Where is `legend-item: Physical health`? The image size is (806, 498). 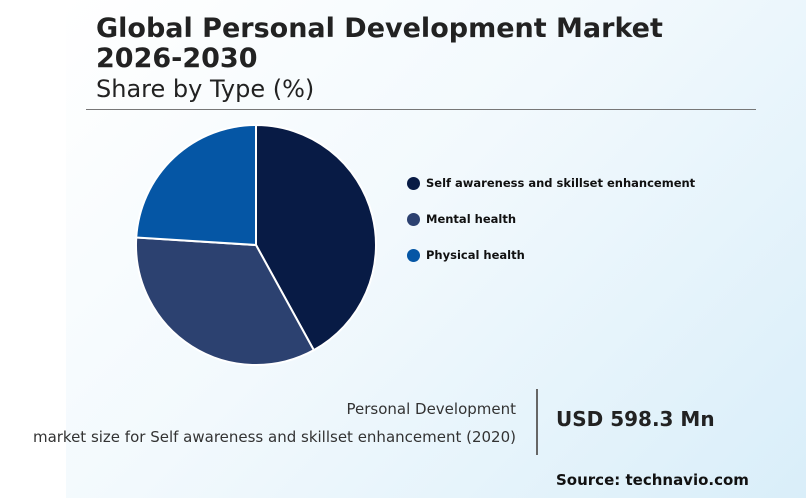
legend-item: Physical health is located at coordinates (551, 255).